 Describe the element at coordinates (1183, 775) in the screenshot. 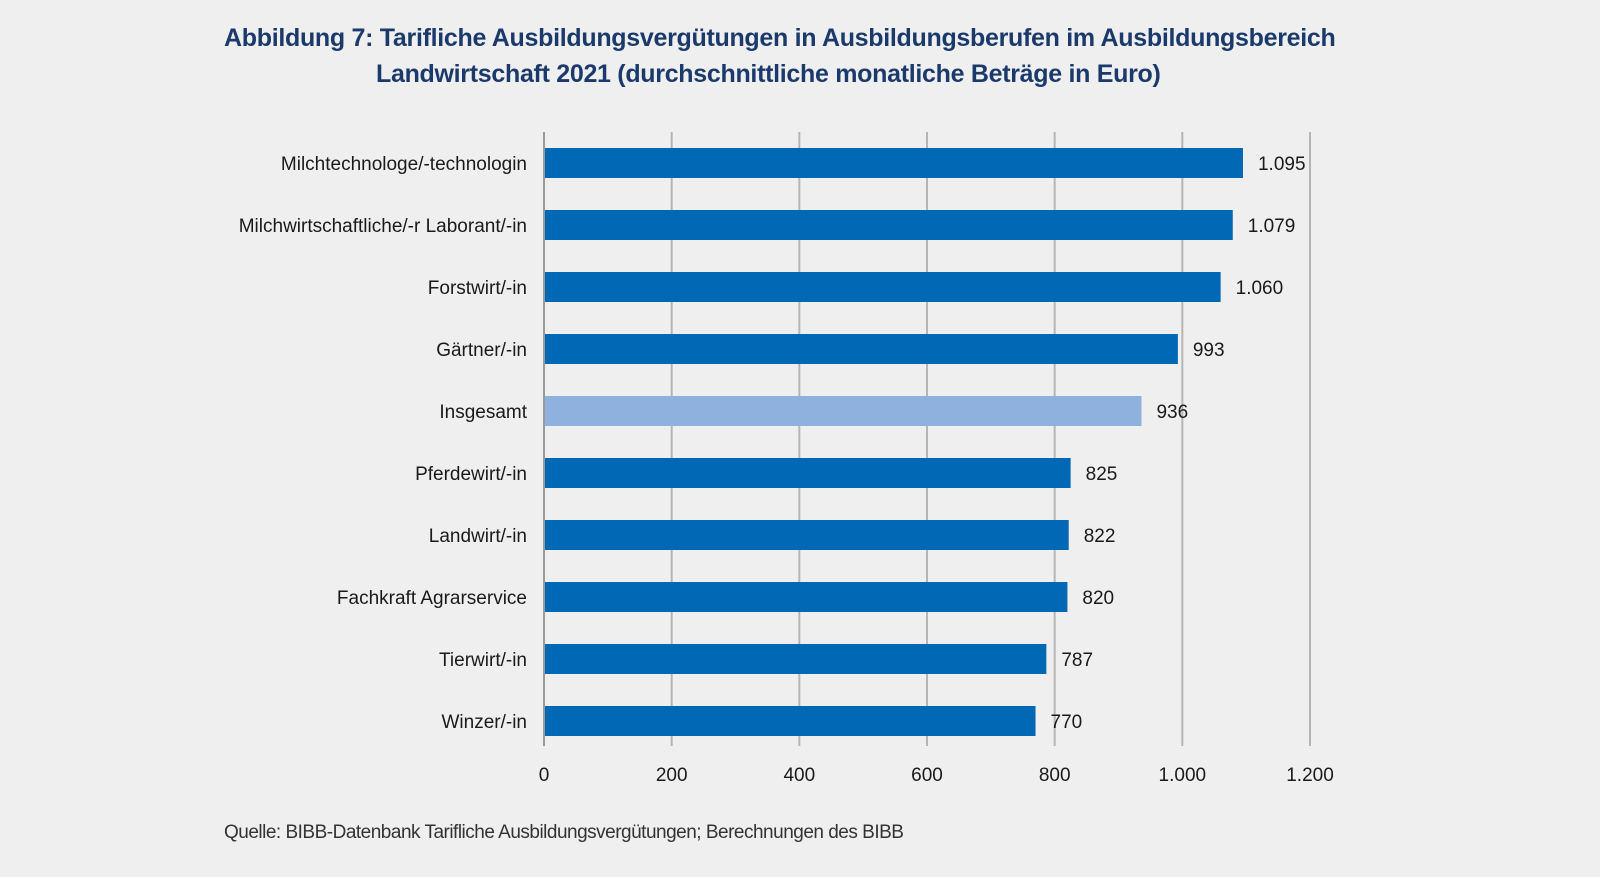

I see `x-tick-label: 1.000` at that location.